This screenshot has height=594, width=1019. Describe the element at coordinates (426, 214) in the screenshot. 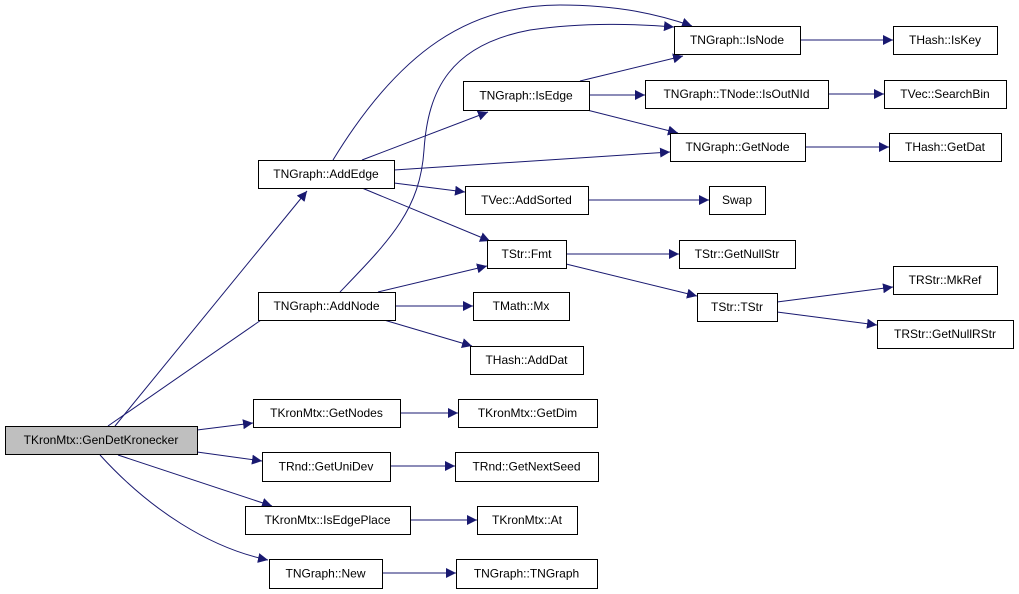

I see `edge-addedge-to-fmt` at that location.